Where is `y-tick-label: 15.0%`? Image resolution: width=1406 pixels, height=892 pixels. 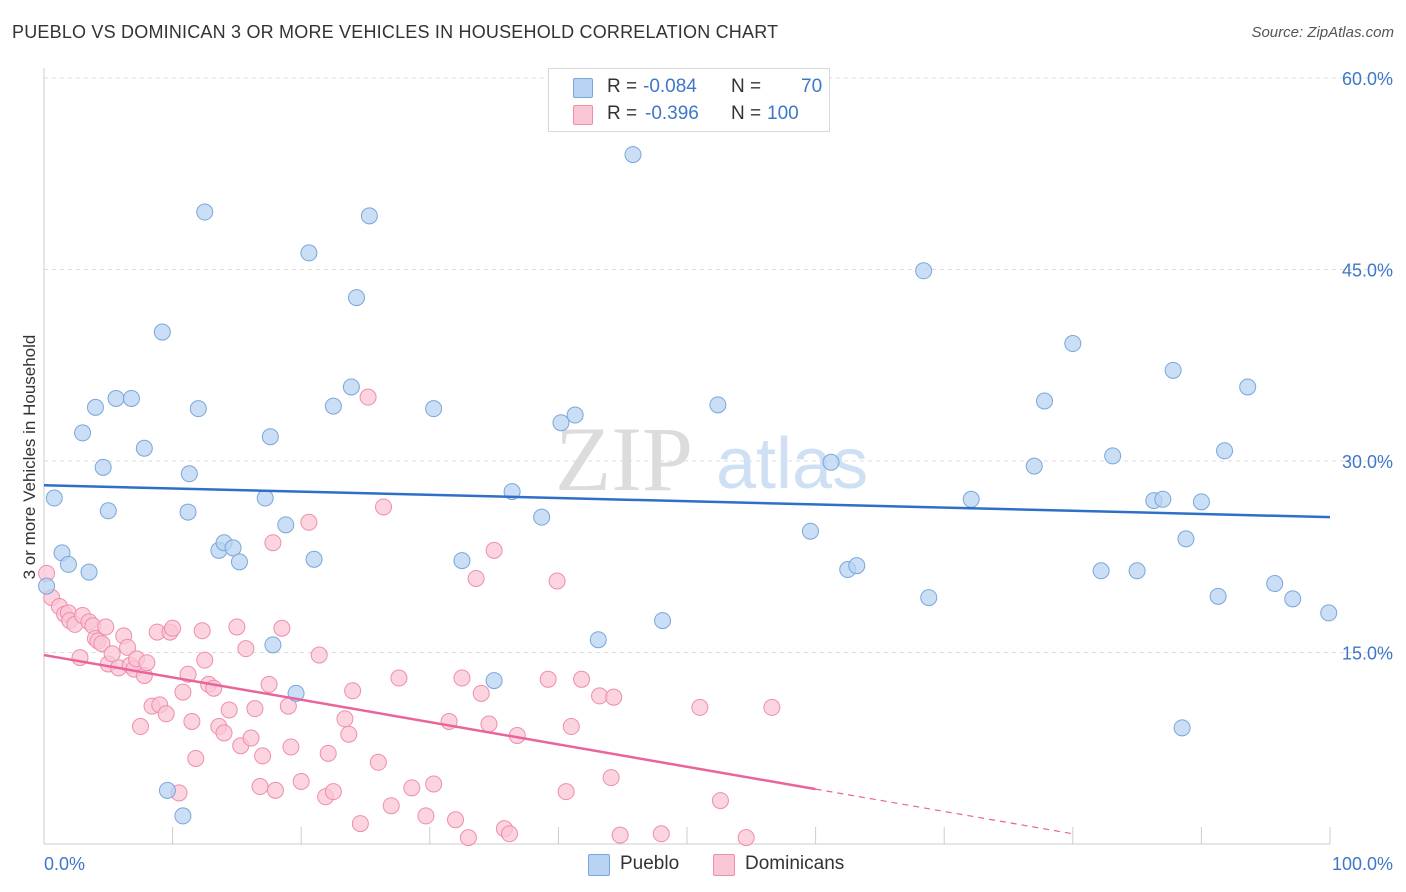
y-tick-label: 15.0% is located at coordinates (1367, 654).